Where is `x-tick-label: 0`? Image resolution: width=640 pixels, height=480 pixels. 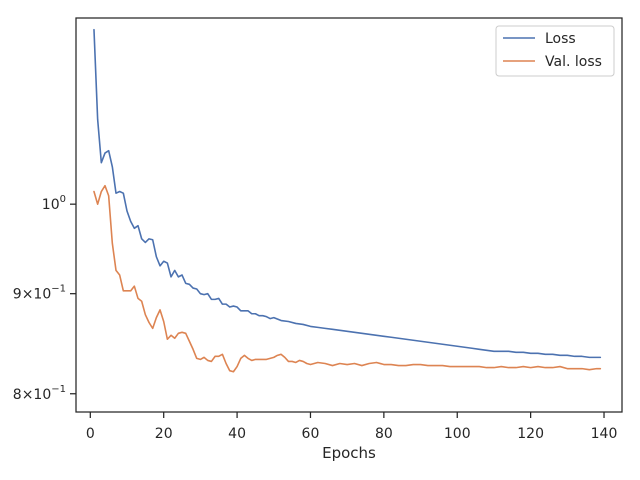
x-tick-label: 0 is located at coordinates (90, 434).